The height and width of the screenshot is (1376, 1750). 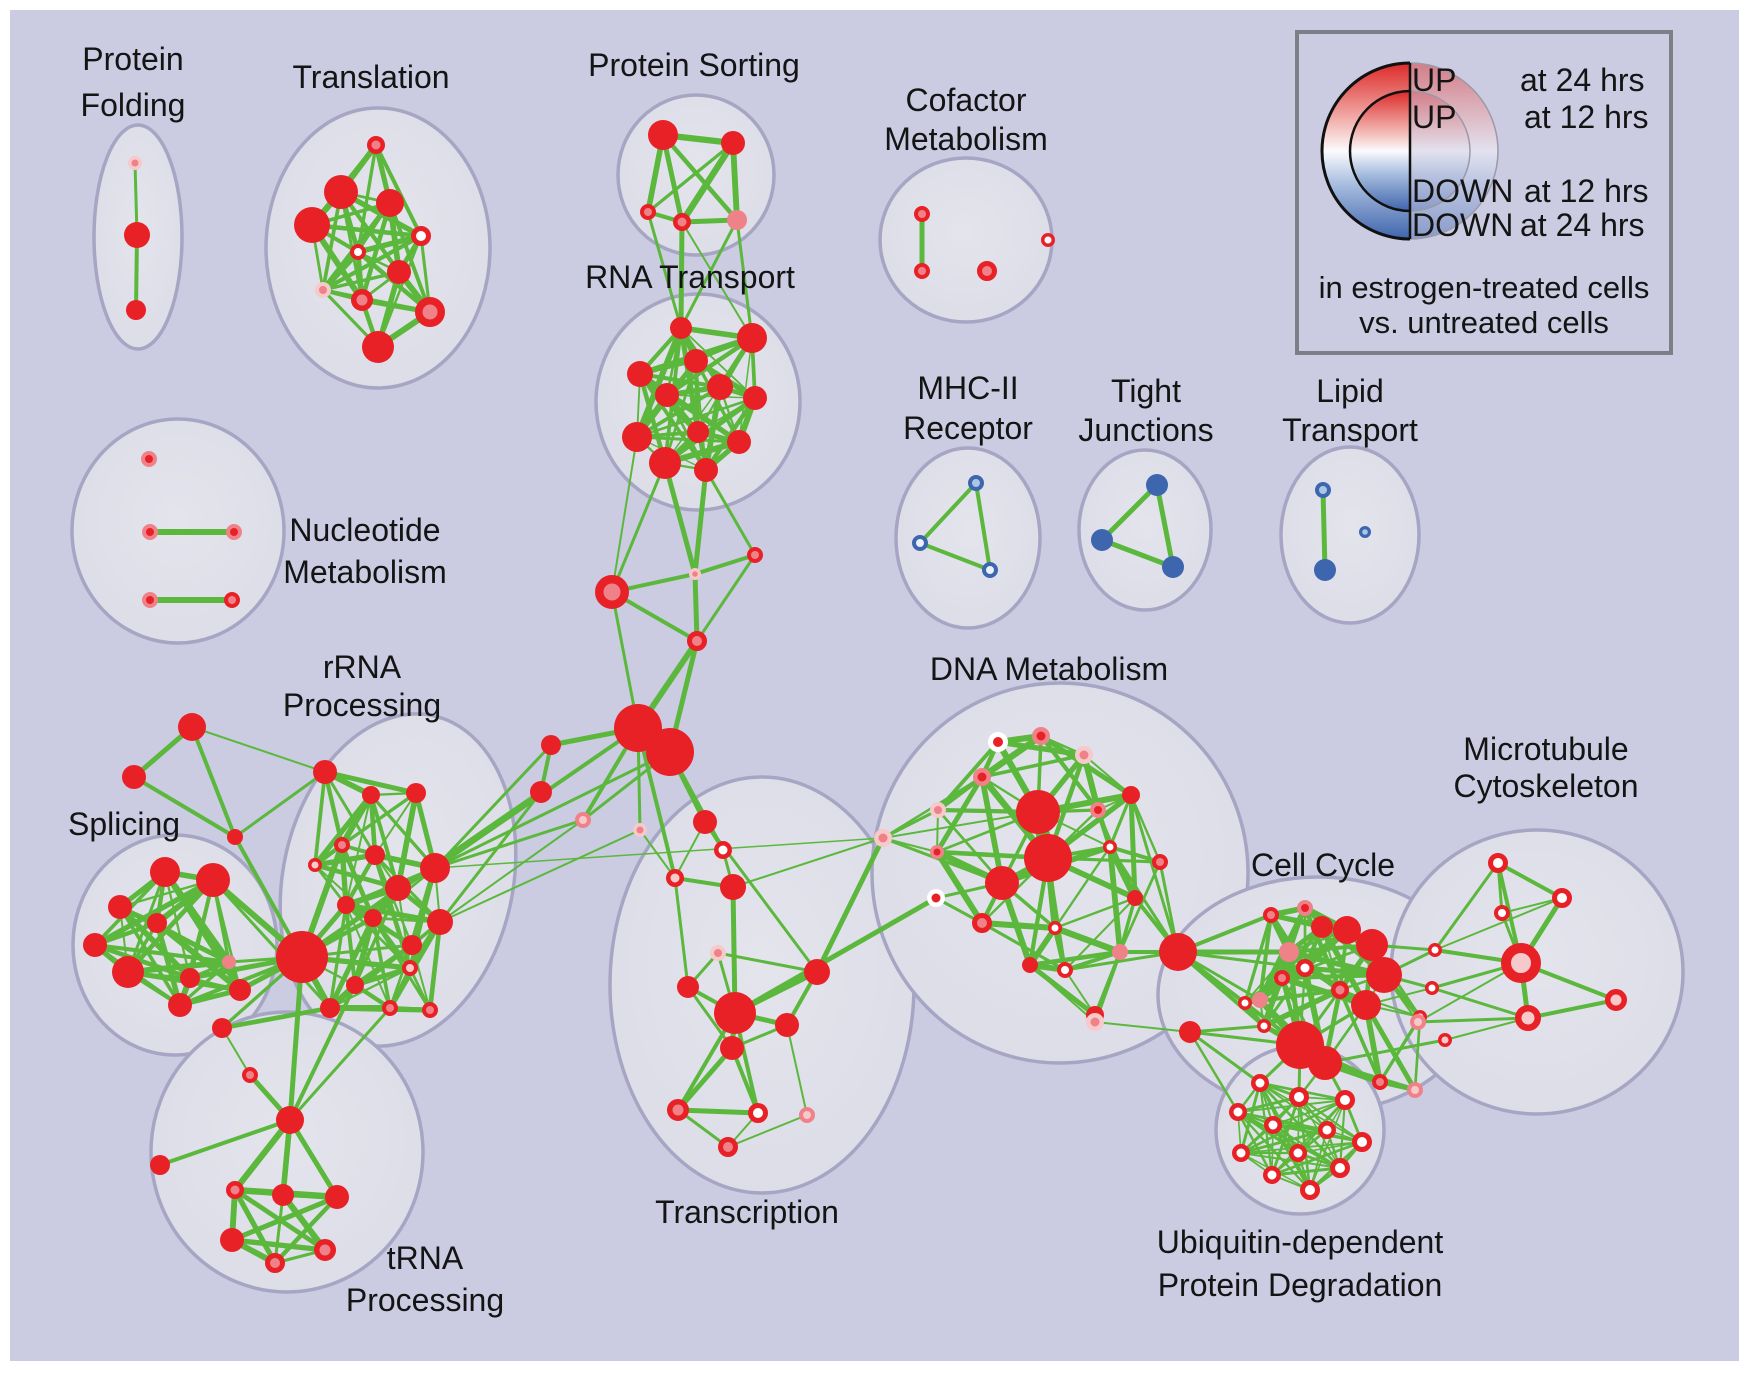 What do you see at coordinates (747, 1212) in the screenshot?
I see `label-transcription-line0: Transcription` at bounding box center [747, 1212].